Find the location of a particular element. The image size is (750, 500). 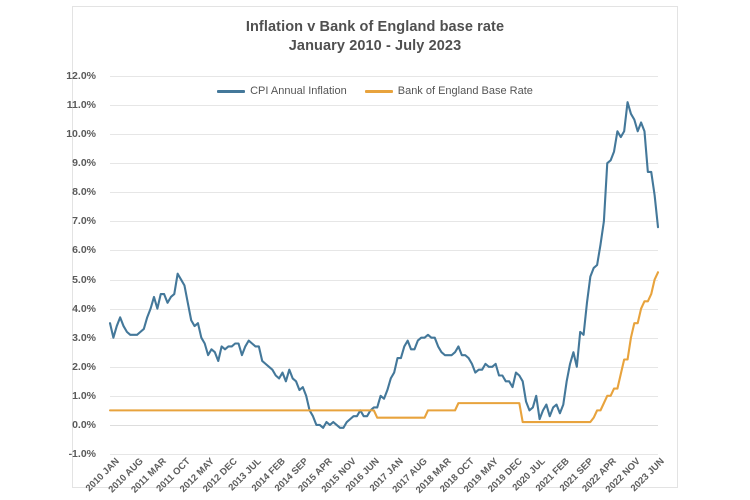

y-axis-tick-label: 12.0% is located at coordinates (81, 76).